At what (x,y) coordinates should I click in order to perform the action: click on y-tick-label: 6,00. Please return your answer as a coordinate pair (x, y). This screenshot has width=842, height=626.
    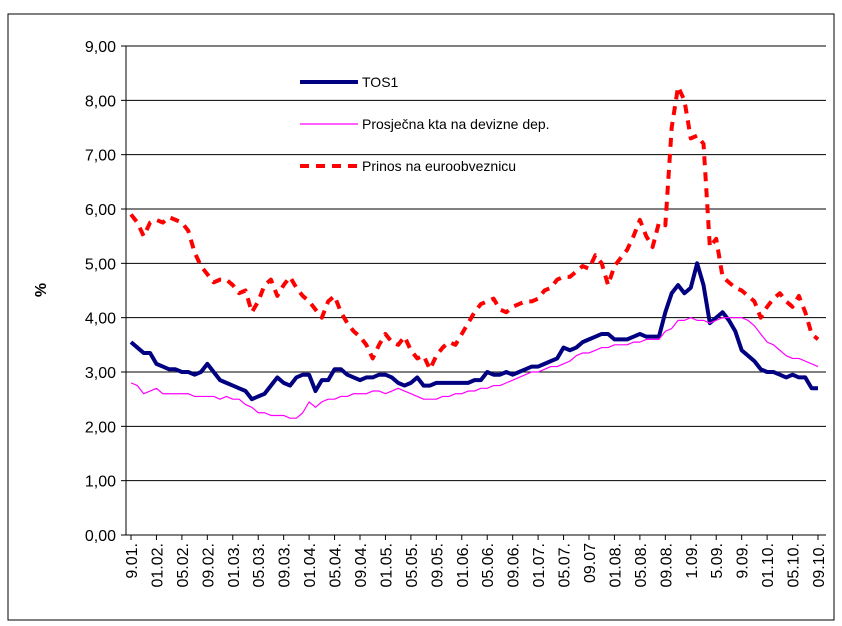
    Looking at the image, I should click on (100, 210).